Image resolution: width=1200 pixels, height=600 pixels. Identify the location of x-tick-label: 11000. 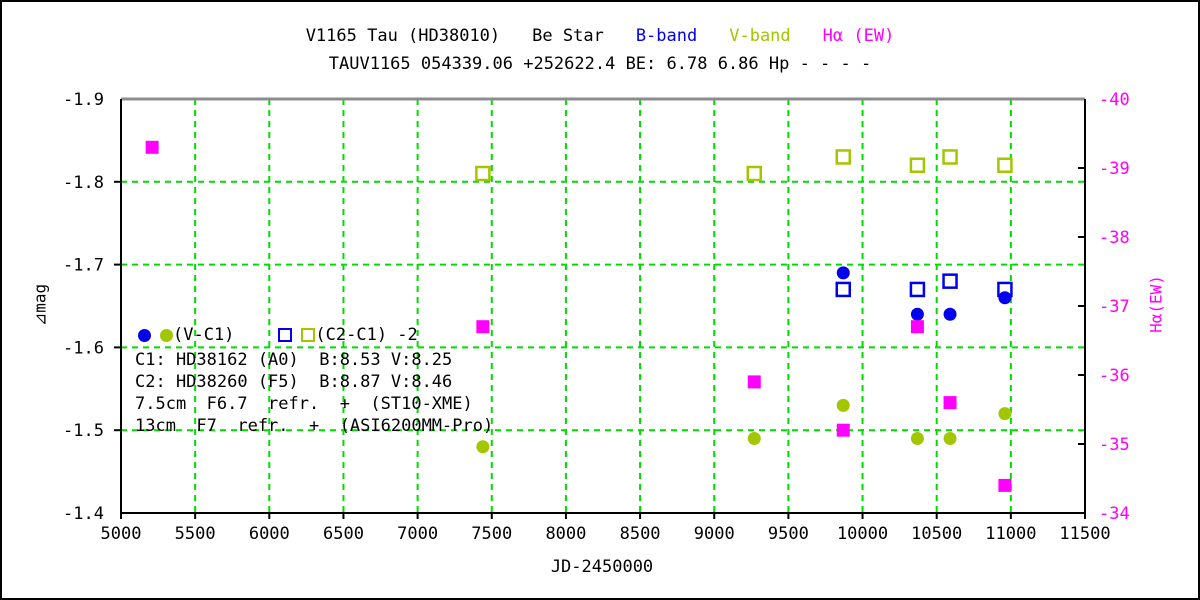
(1010, 534).